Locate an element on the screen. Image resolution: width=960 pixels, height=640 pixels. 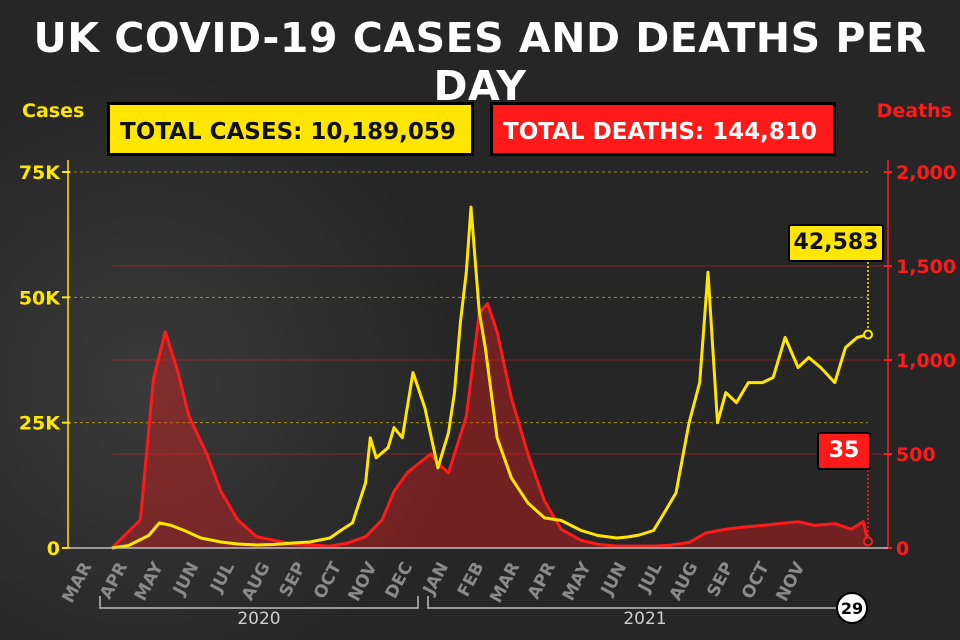
right-axis-tick-label: 1,500 is located at coordinates (926, 267).